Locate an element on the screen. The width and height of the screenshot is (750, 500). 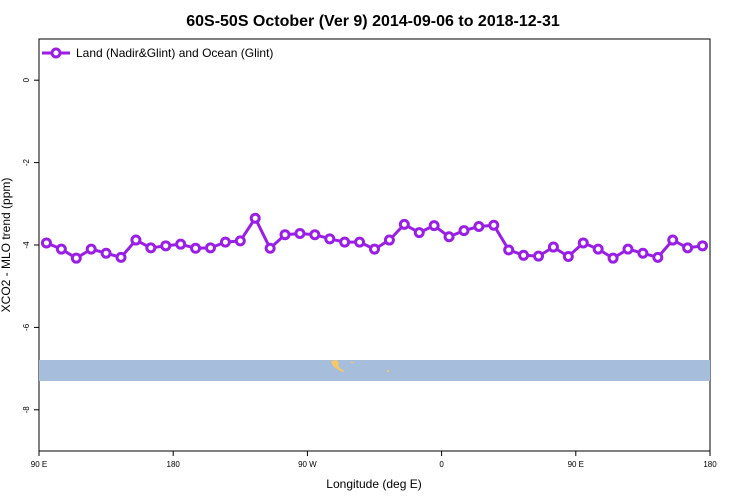
map-strip-ocean is located at coordinates (374, 370).